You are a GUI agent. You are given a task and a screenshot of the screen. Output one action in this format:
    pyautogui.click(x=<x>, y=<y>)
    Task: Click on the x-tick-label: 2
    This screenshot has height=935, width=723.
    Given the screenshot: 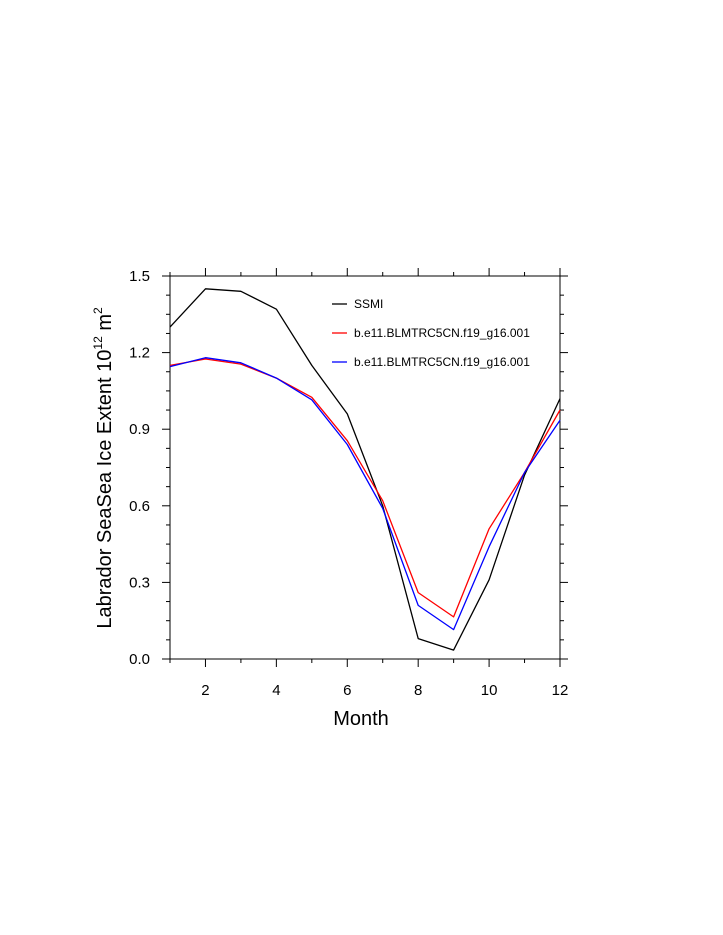 What is the action you would take?
    pyautogui.click(x=205, y=690)
    